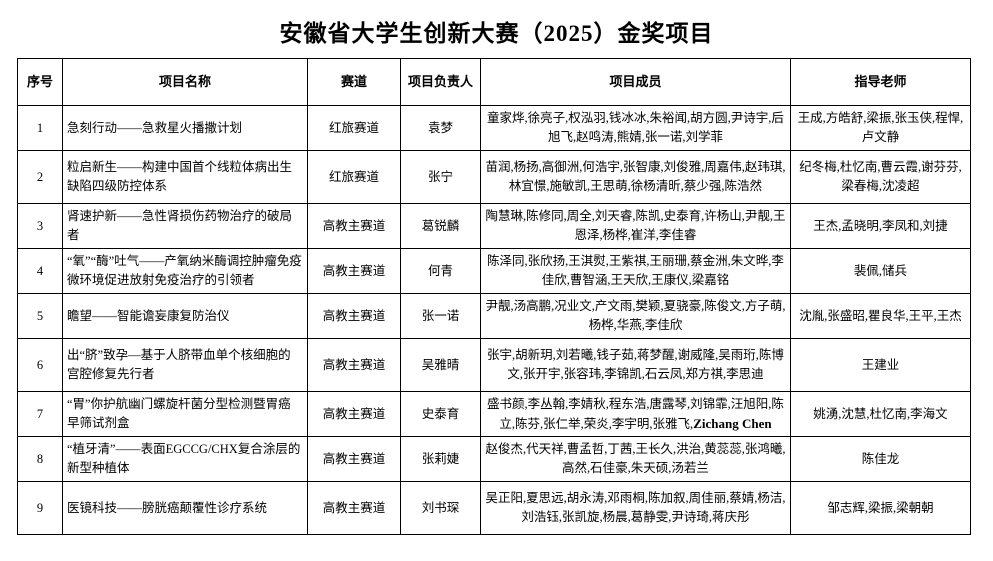  I want to click on leader: 张莉婕, so click(440, 459).